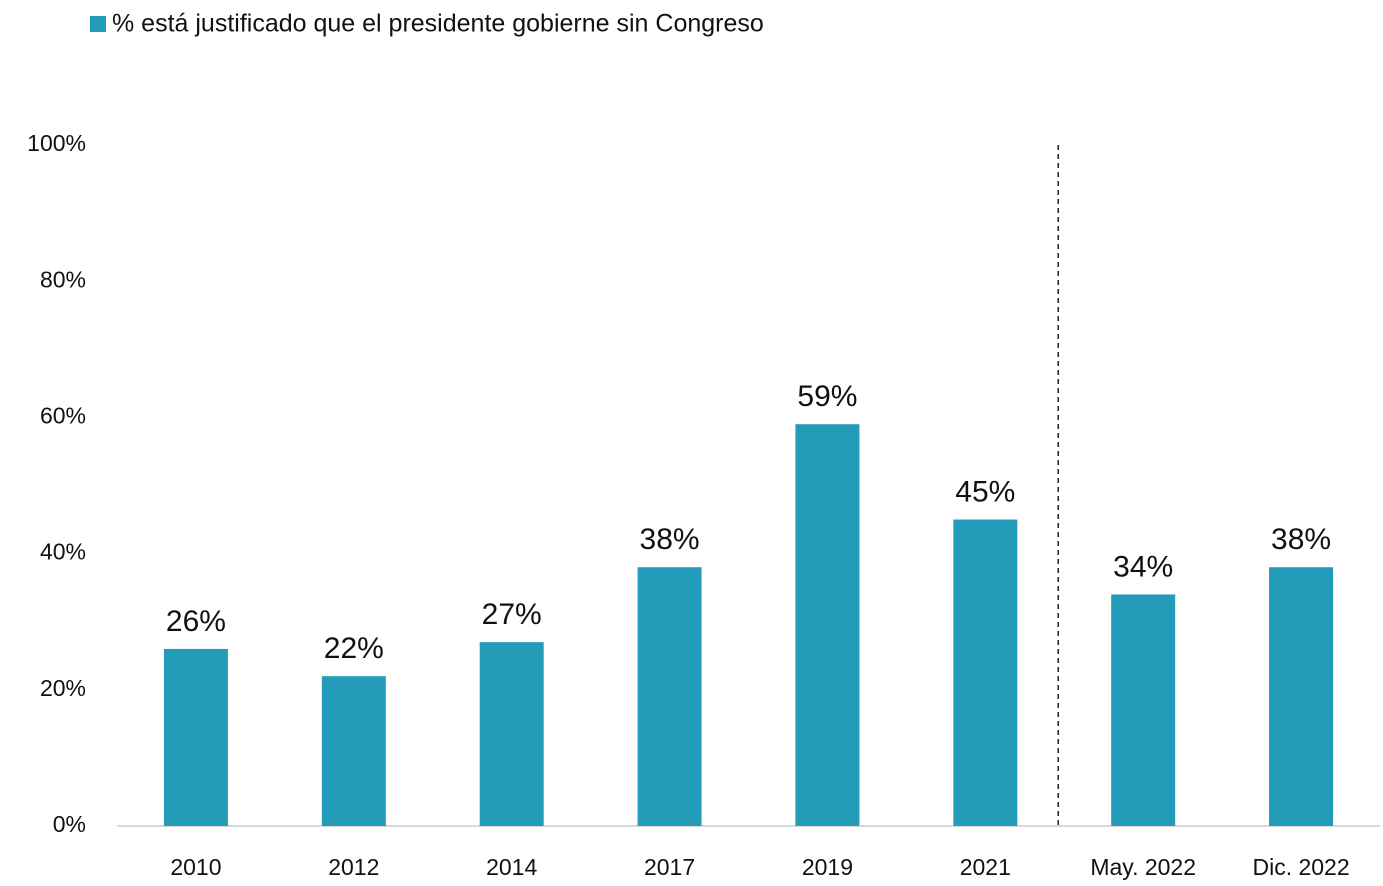  Describe the element at coordinates (985, 867) in the screenshot. I see `x-tick-label: 2021` at that location.